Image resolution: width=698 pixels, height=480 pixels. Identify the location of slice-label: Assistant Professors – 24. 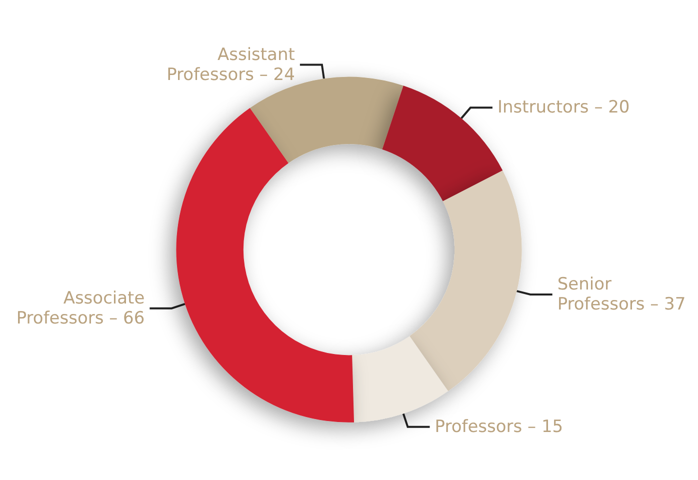
(231, 64).